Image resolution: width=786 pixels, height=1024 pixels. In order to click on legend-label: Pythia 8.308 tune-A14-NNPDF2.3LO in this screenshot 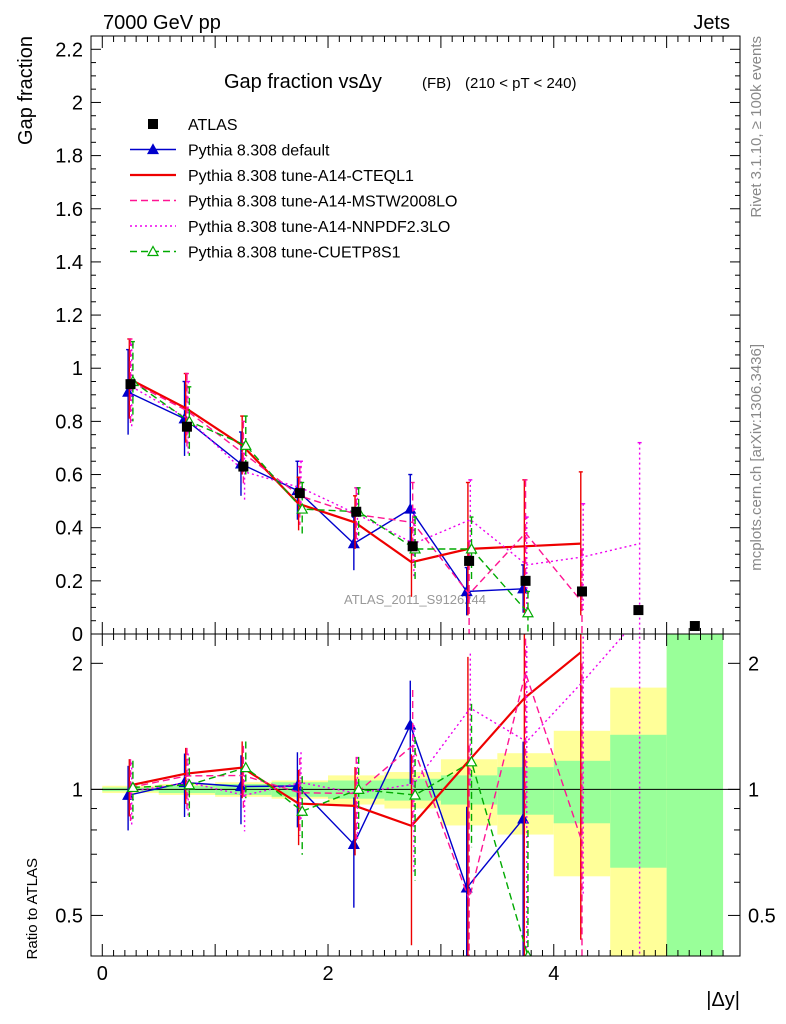, I will do `click(319, 227)`.